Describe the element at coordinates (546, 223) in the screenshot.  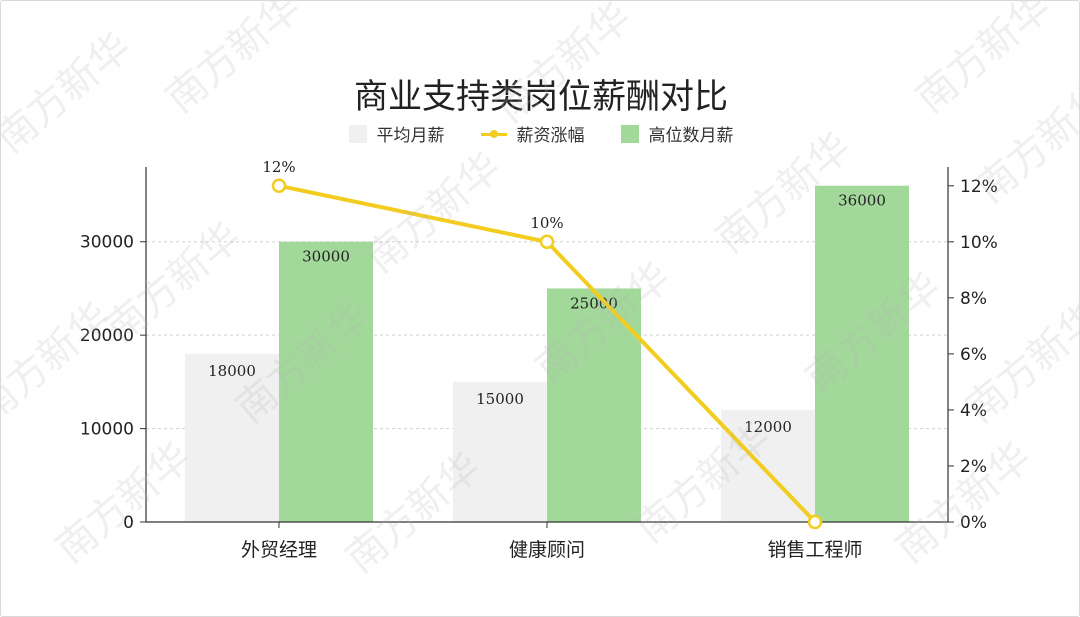
I see `data-label-growth: 10%` at that location.